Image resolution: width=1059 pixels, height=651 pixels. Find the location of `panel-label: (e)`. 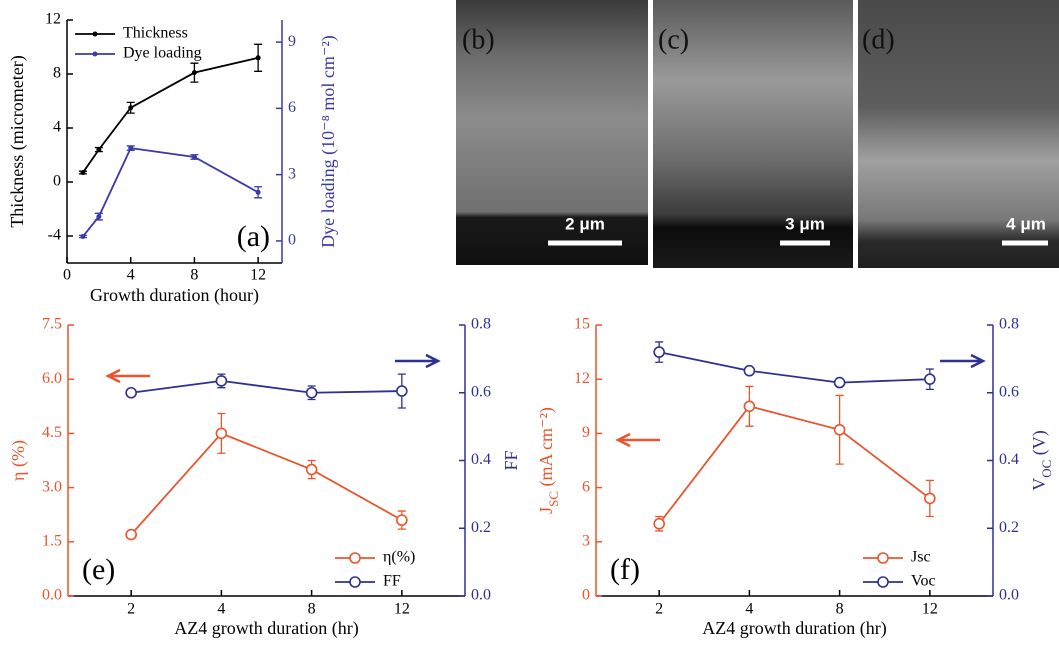

panel-label: (e) is located at coordinates (98, 569).